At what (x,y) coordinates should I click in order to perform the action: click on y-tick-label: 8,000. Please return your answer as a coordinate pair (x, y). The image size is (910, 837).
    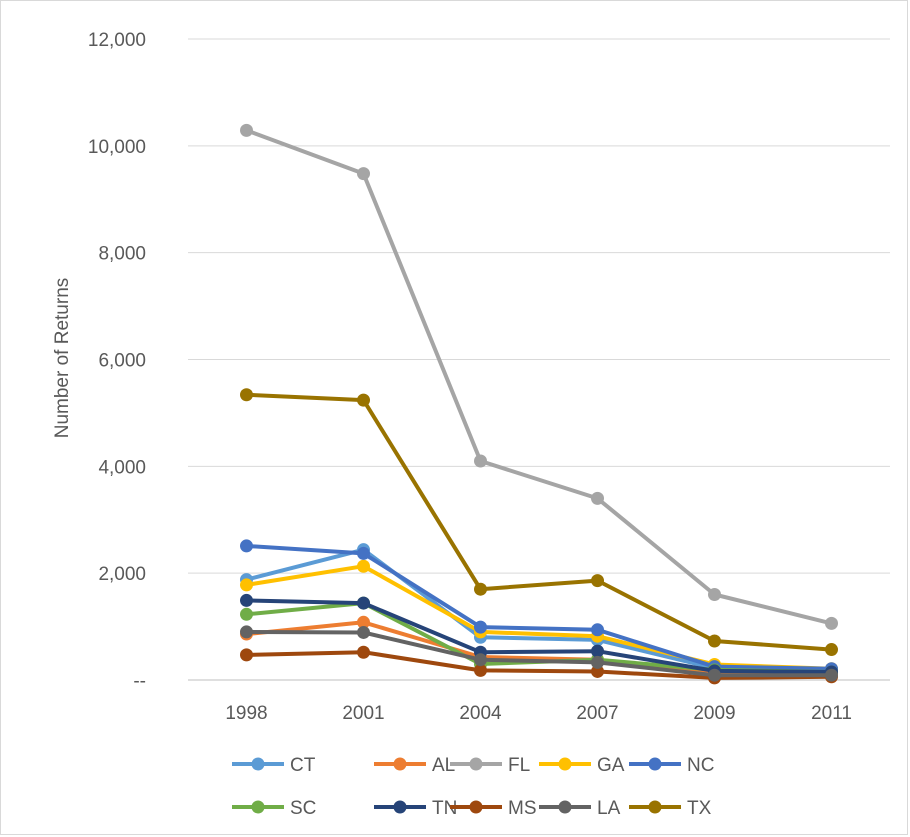
    Looking at the image, I should click on (122, 254).